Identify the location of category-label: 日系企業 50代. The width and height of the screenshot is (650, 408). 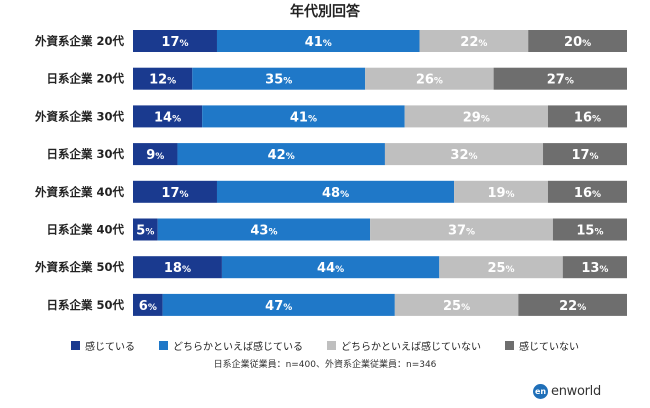
(85, 305).